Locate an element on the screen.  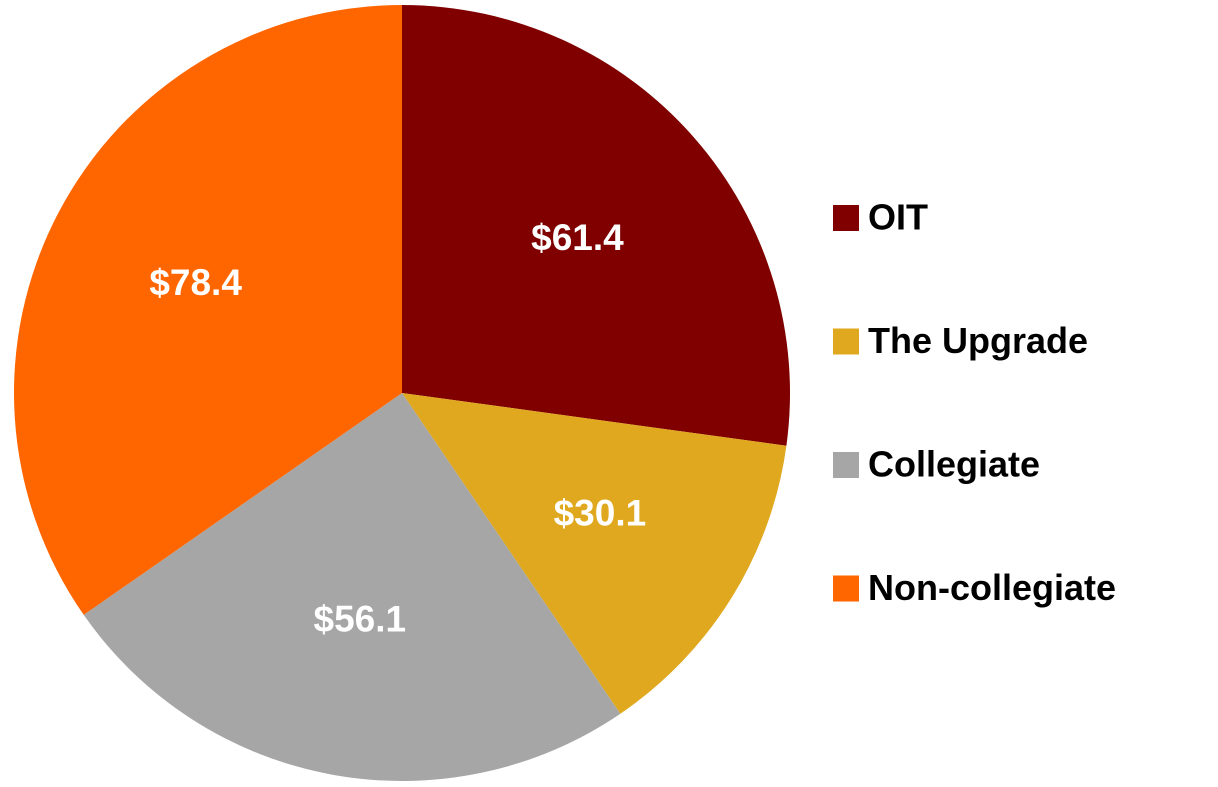
legend-label: The Upgrade is located at coordinates (978, 340).